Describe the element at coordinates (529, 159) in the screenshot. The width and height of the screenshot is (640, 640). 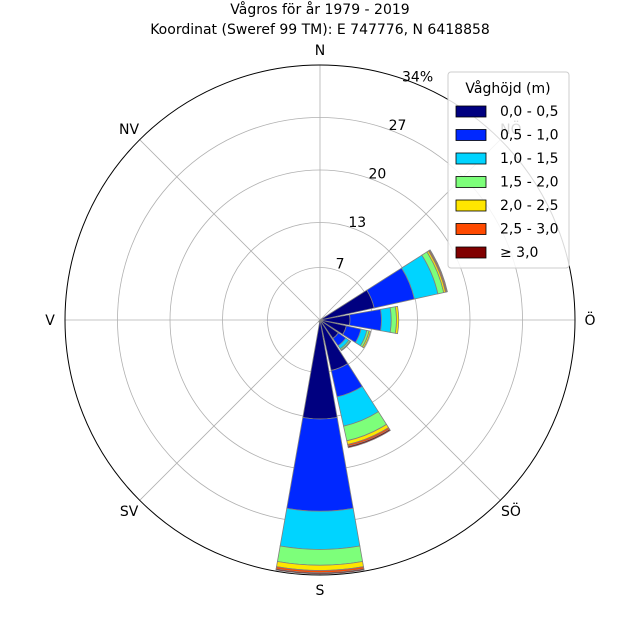
I see `legend-label: 1,0 - 1,5` at that location.